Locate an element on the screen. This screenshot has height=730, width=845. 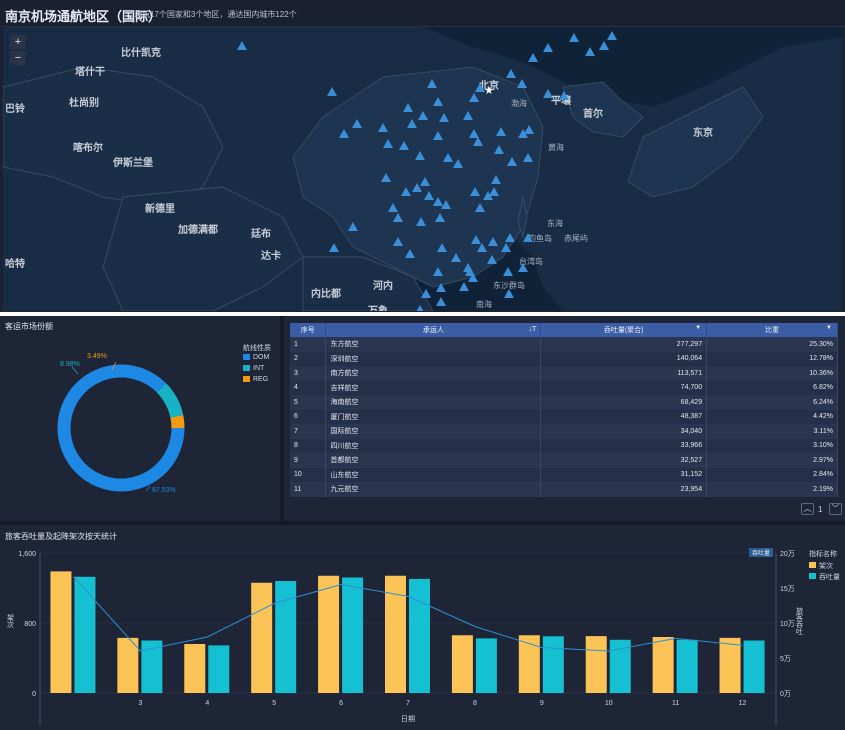
sort-icon: ↓T is located at coordinates (532, 329).